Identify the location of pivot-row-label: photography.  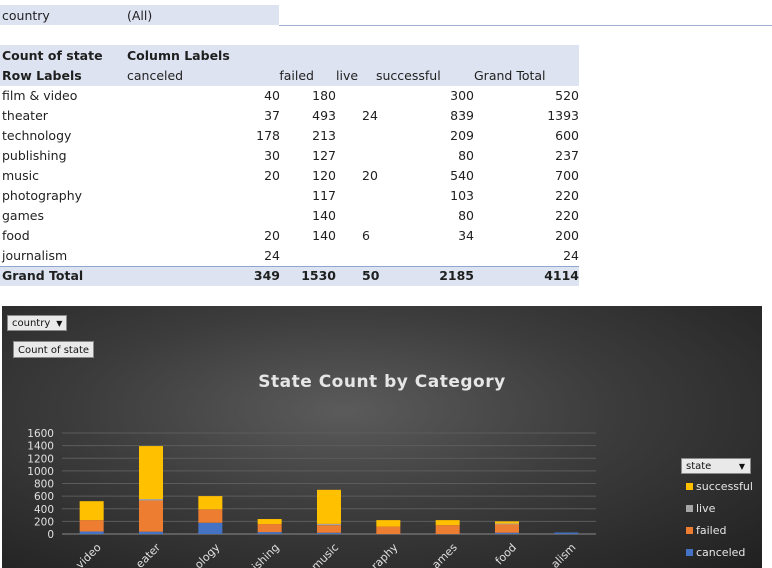
(42, 195).